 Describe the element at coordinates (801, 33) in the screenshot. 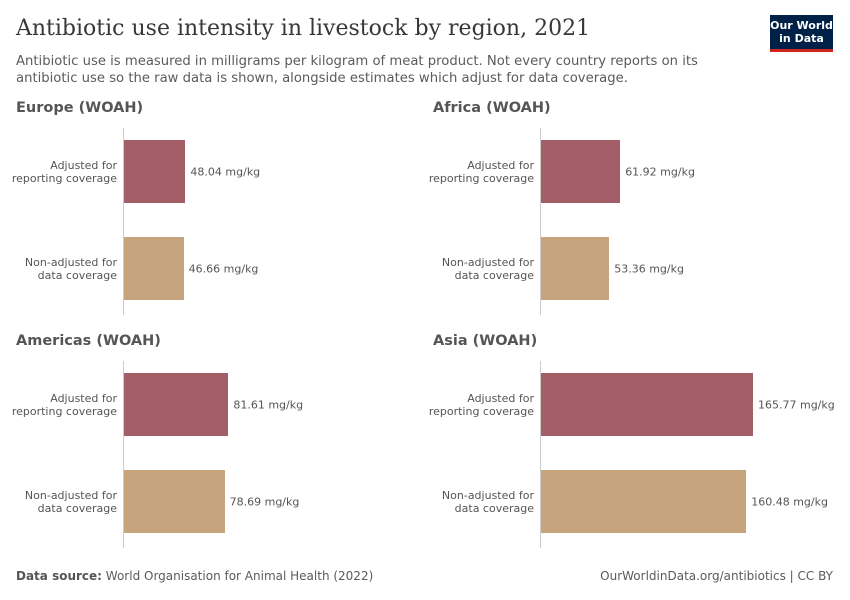

I see `logo: Our World in Data` at that location.